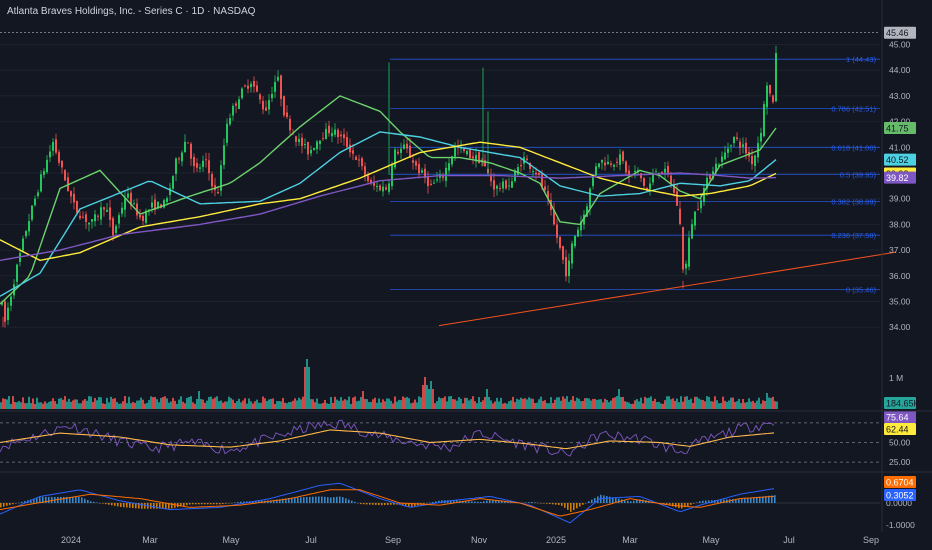 This screenshot has height=550, width=932. Describe the element at coordinates (900, 45) in the screenshot. I see `price-tick-label: 45.00` at that location.